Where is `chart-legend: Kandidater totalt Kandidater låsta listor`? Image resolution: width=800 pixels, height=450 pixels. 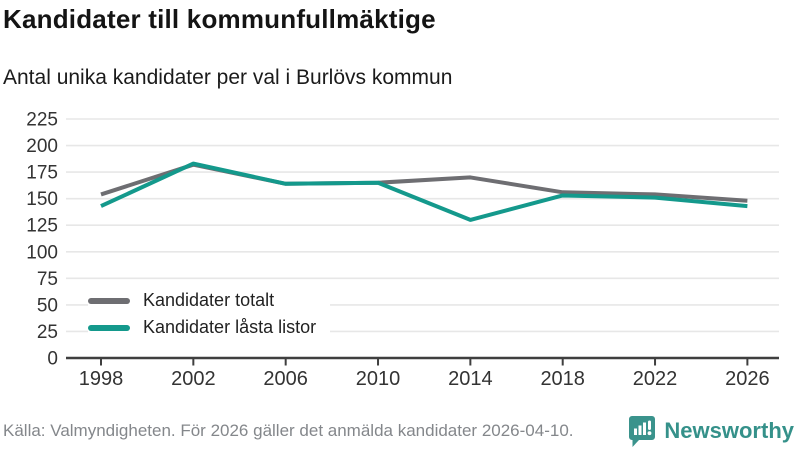
chart-legend: Kandidater totalt Kandidater låsta listor is located at coordinates (209, 314).